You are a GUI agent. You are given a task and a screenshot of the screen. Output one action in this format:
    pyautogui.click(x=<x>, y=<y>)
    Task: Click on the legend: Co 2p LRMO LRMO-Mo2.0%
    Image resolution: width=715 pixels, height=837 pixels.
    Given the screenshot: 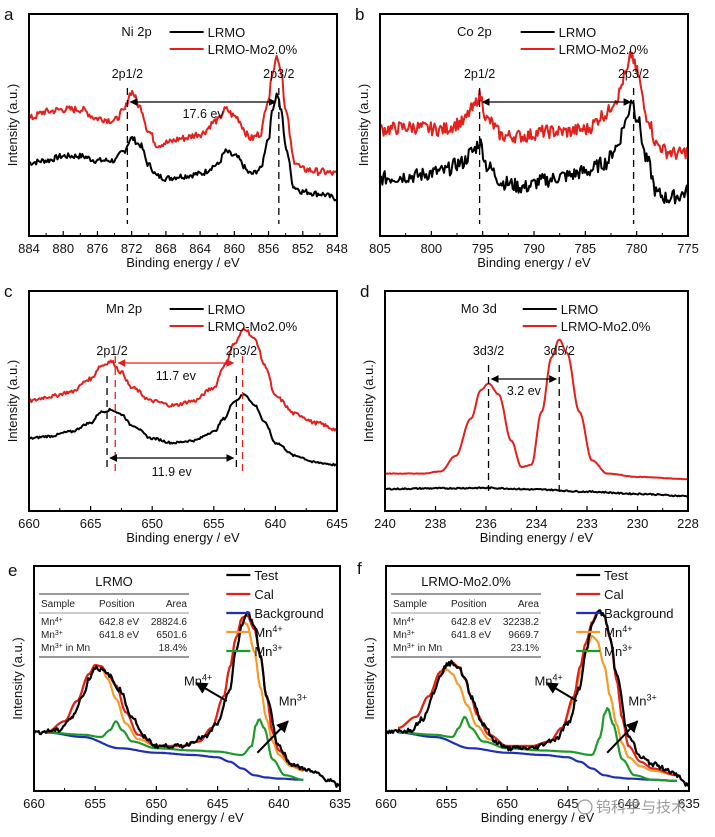 What is the action you would take?
    pyautogui.click(x=553, y=40)
    